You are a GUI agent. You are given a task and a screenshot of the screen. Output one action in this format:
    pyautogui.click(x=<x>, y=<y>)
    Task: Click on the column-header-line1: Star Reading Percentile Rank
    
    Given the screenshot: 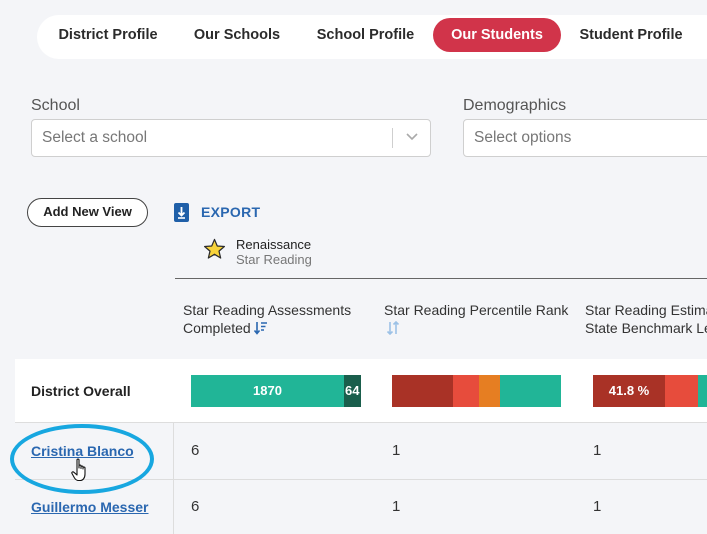 What is the action you would take?
    pyautogui.click(x=476, y=310)
    